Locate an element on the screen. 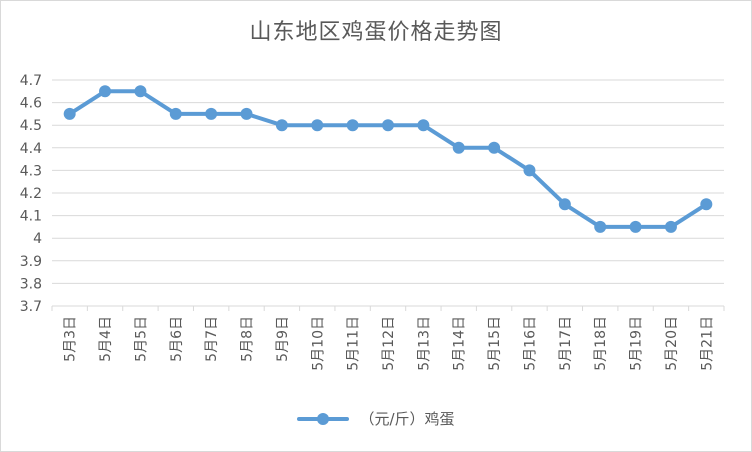 This screenshot has height=452, width=752. y-tick-label: 4.3 is located at coordinates (31, 171).